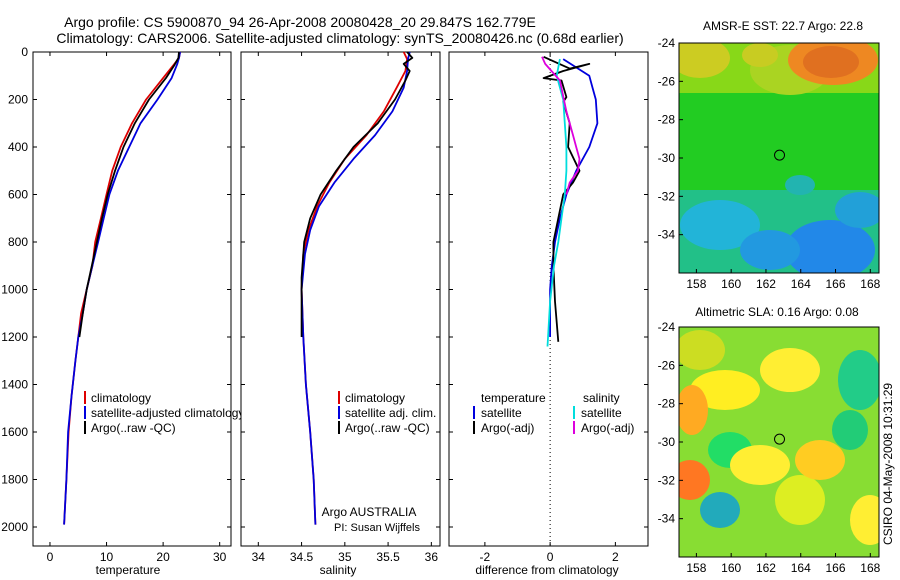 The width and height of the screenshot is (900, 580). Describe the element at coordinates (357, 194) in the screenshot. I see `series-line-argo-raw-qc-` at that location.